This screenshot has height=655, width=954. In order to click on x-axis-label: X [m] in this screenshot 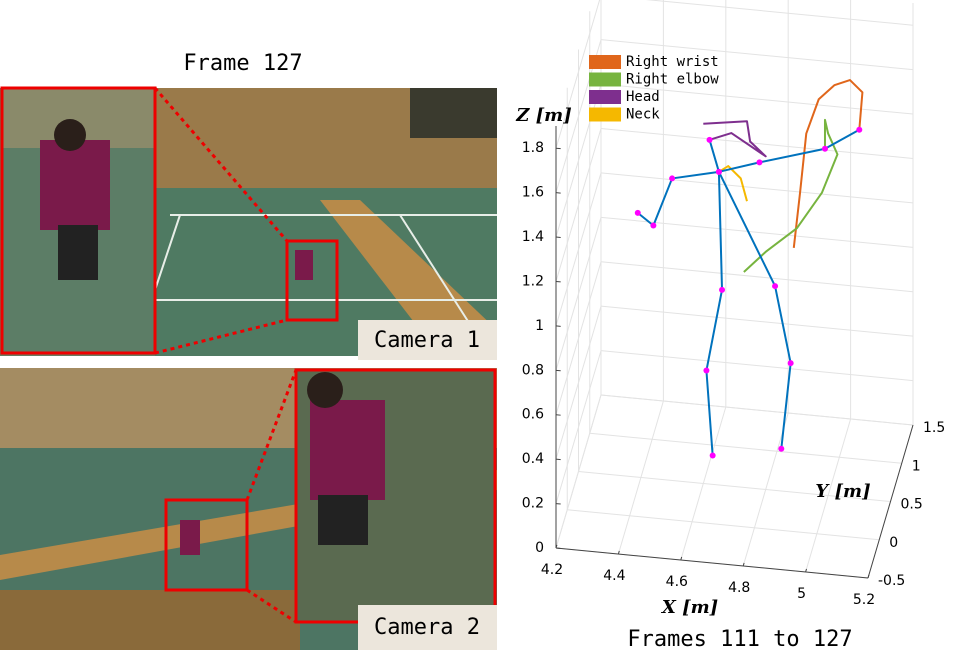, I will do `click(689, 607)`.